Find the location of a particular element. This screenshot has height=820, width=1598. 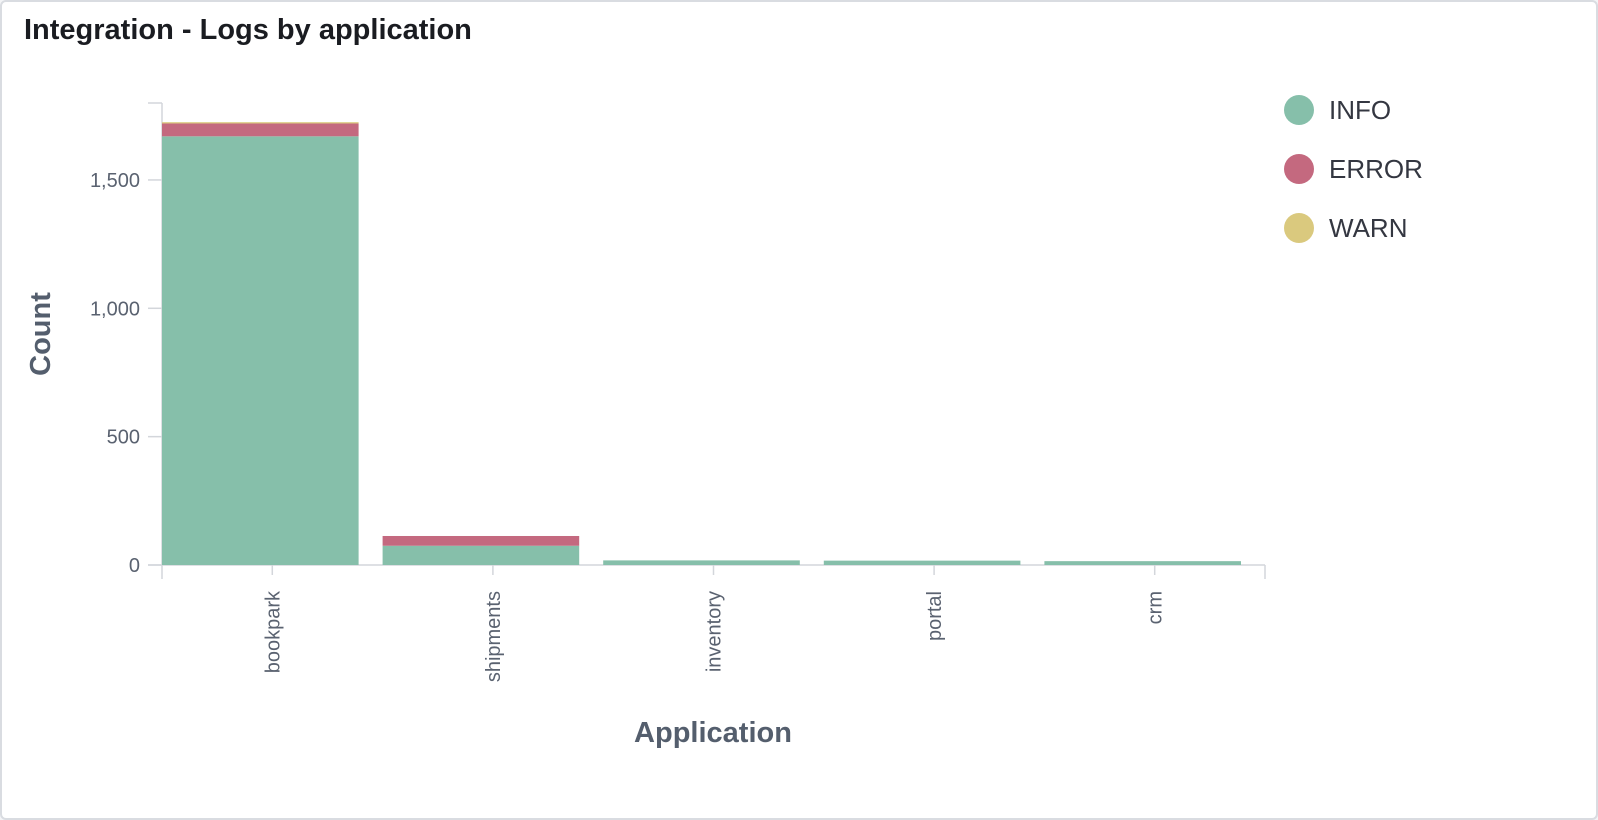

y-axis-title: Count is located at coordinates (41, 334).